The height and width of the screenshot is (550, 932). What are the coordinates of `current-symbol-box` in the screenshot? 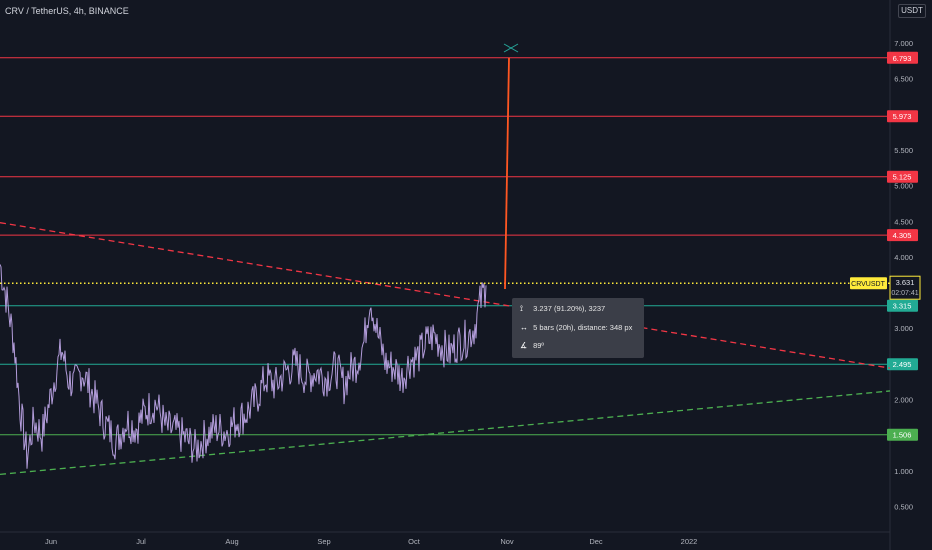 It's located at (868, 283).